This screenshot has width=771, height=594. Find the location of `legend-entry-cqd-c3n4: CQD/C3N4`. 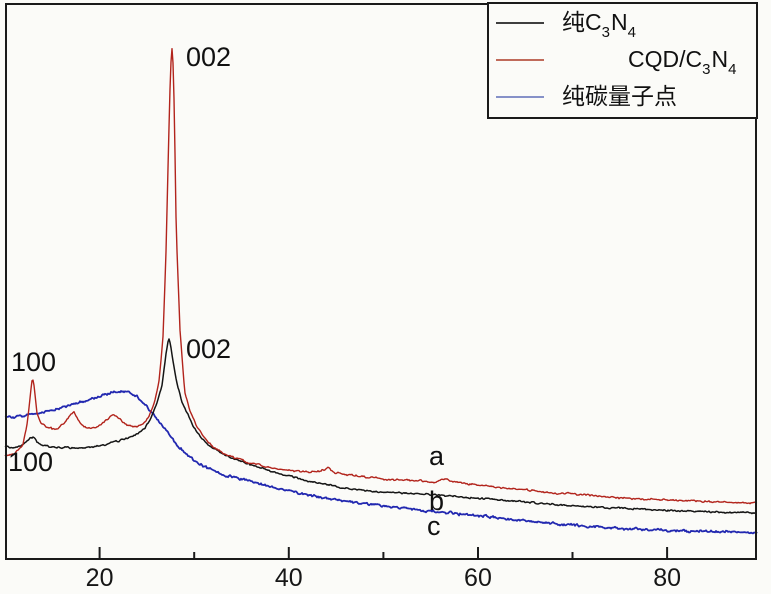

legend-entry-cqd-c3n4: CQD/C3N4 is located at coordinates (622, 59).